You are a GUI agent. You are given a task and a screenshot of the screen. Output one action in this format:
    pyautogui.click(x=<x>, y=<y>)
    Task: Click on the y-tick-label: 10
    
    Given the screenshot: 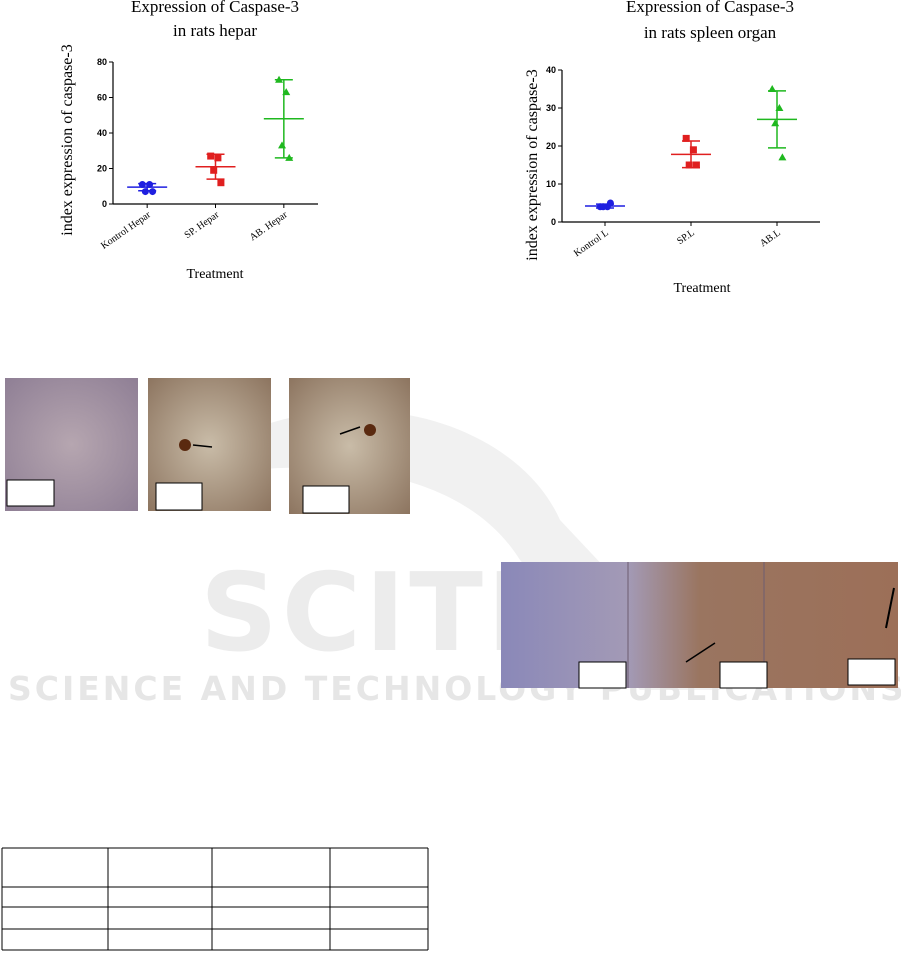 What is the action you would take?
    pyautogui.click(x=551, y=184)
    